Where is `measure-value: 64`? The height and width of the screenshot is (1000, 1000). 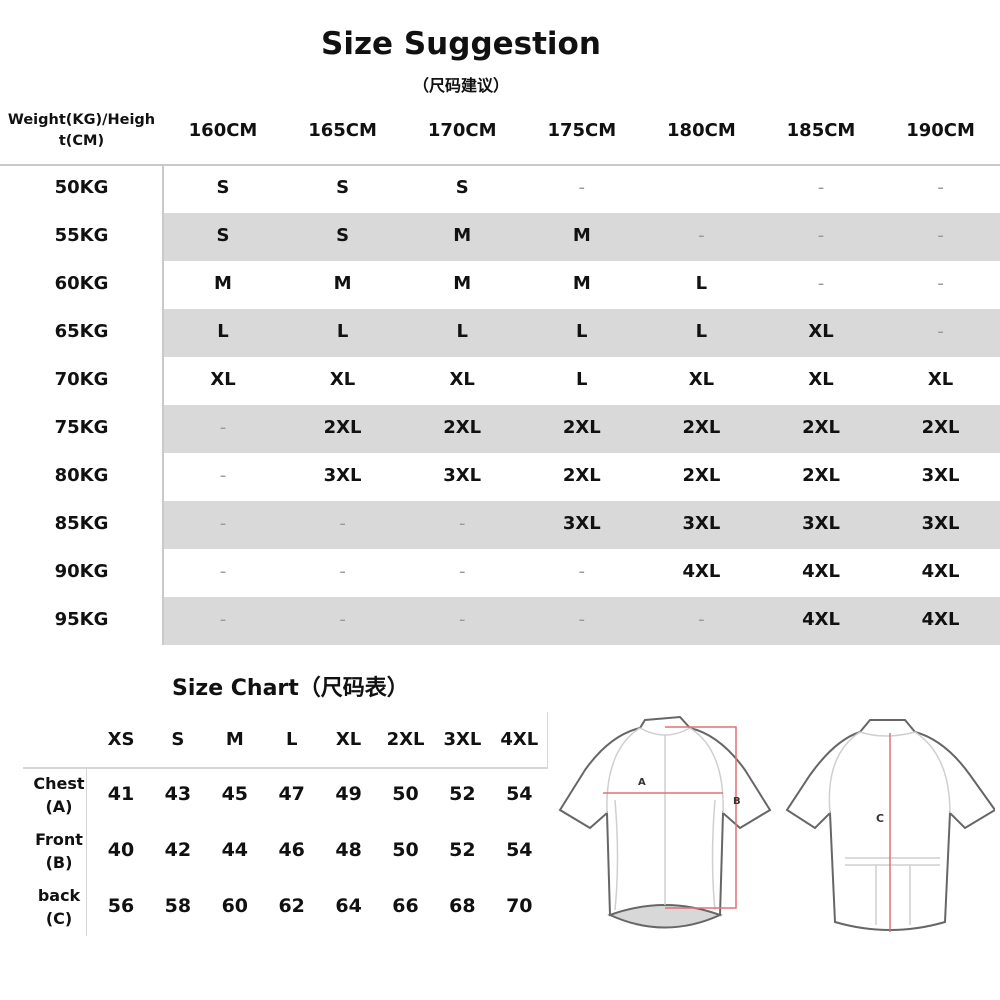 measure-value: 64 is located at coordinates (348, 906).